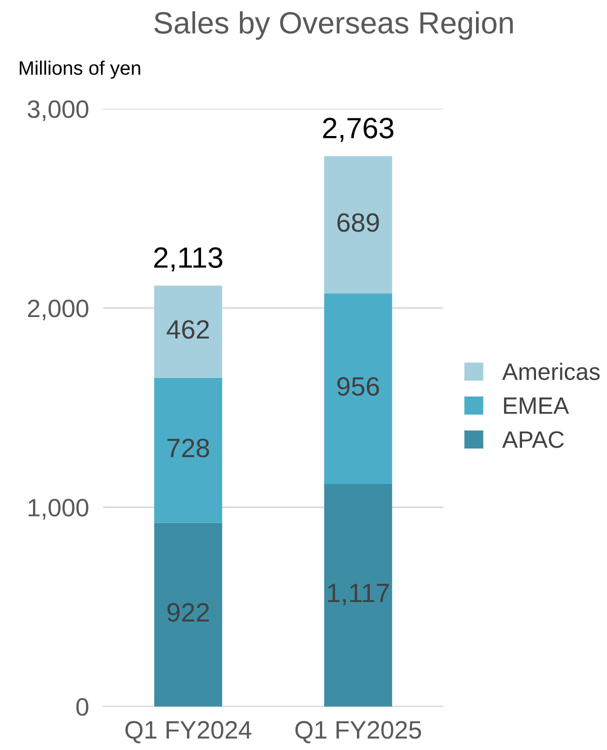 The image size is (607, 750). I want to click on x-tick-label: Q1 FY2025, so click(358, 732).